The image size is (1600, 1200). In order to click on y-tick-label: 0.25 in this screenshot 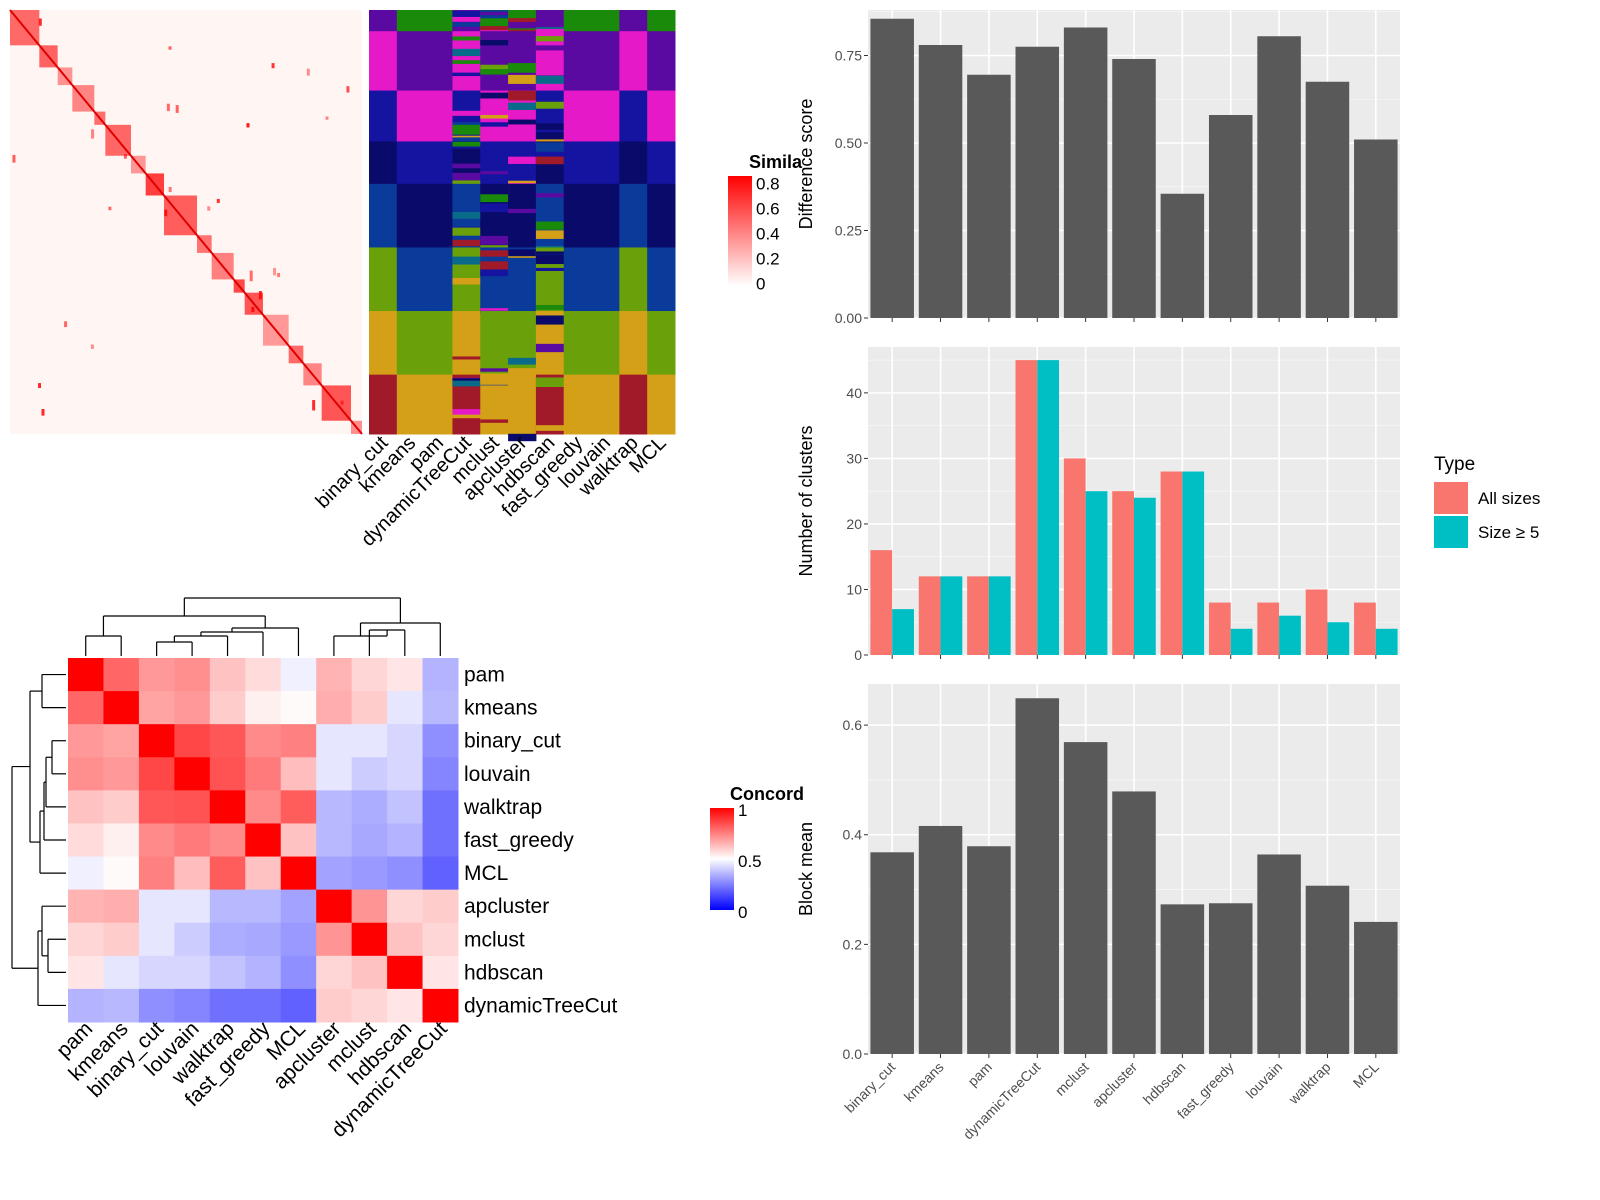, I will do `click(848, 231)`.